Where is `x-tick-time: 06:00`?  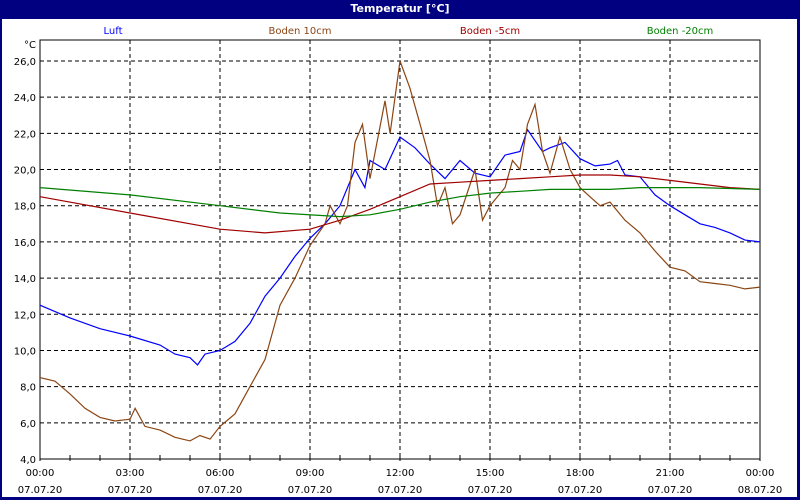
x-tick-time: 06:00 is located at coordinates (220, 473).